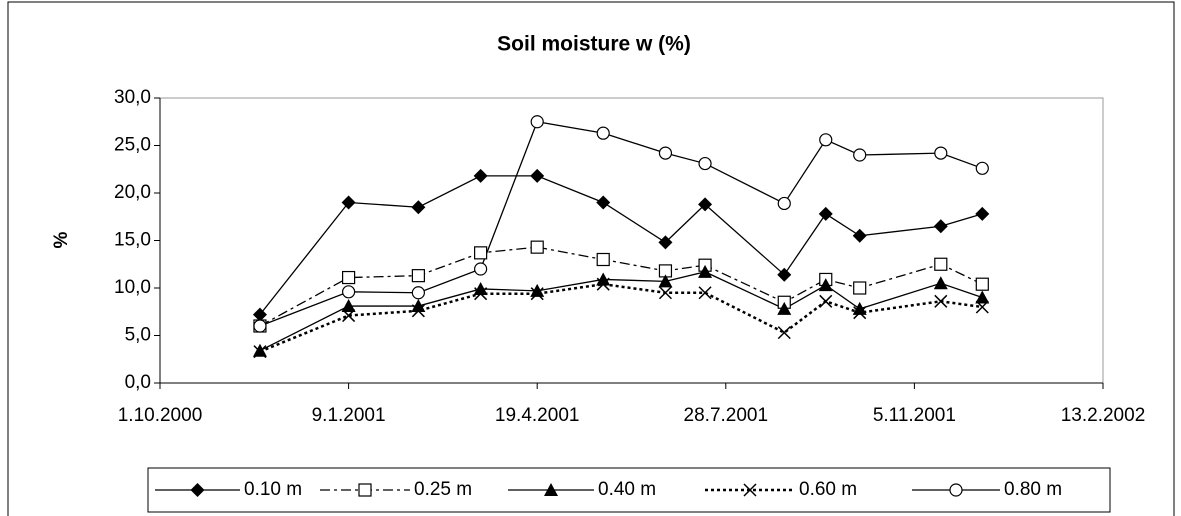 The width and height of the screenshot is (1181, 516). What do you see at coordinates (61, 239) in the screenshot?
I see `y-axis-label: %` at bounding box center [61, 239].